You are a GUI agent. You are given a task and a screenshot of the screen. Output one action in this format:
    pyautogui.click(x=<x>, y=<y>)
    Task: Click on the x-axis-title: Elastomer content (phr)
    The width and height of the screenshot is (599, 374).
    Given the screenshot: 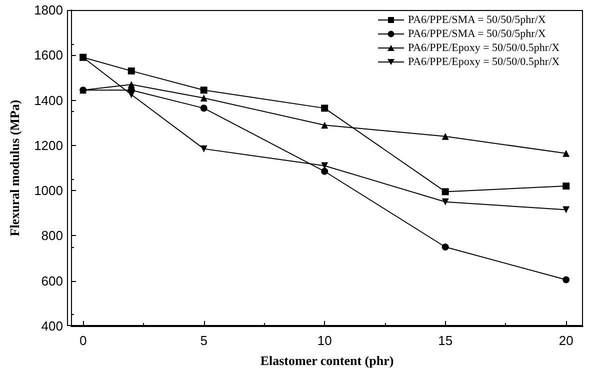 What is the action you would take?
    pyautogui.click(x=327, y=360)
    